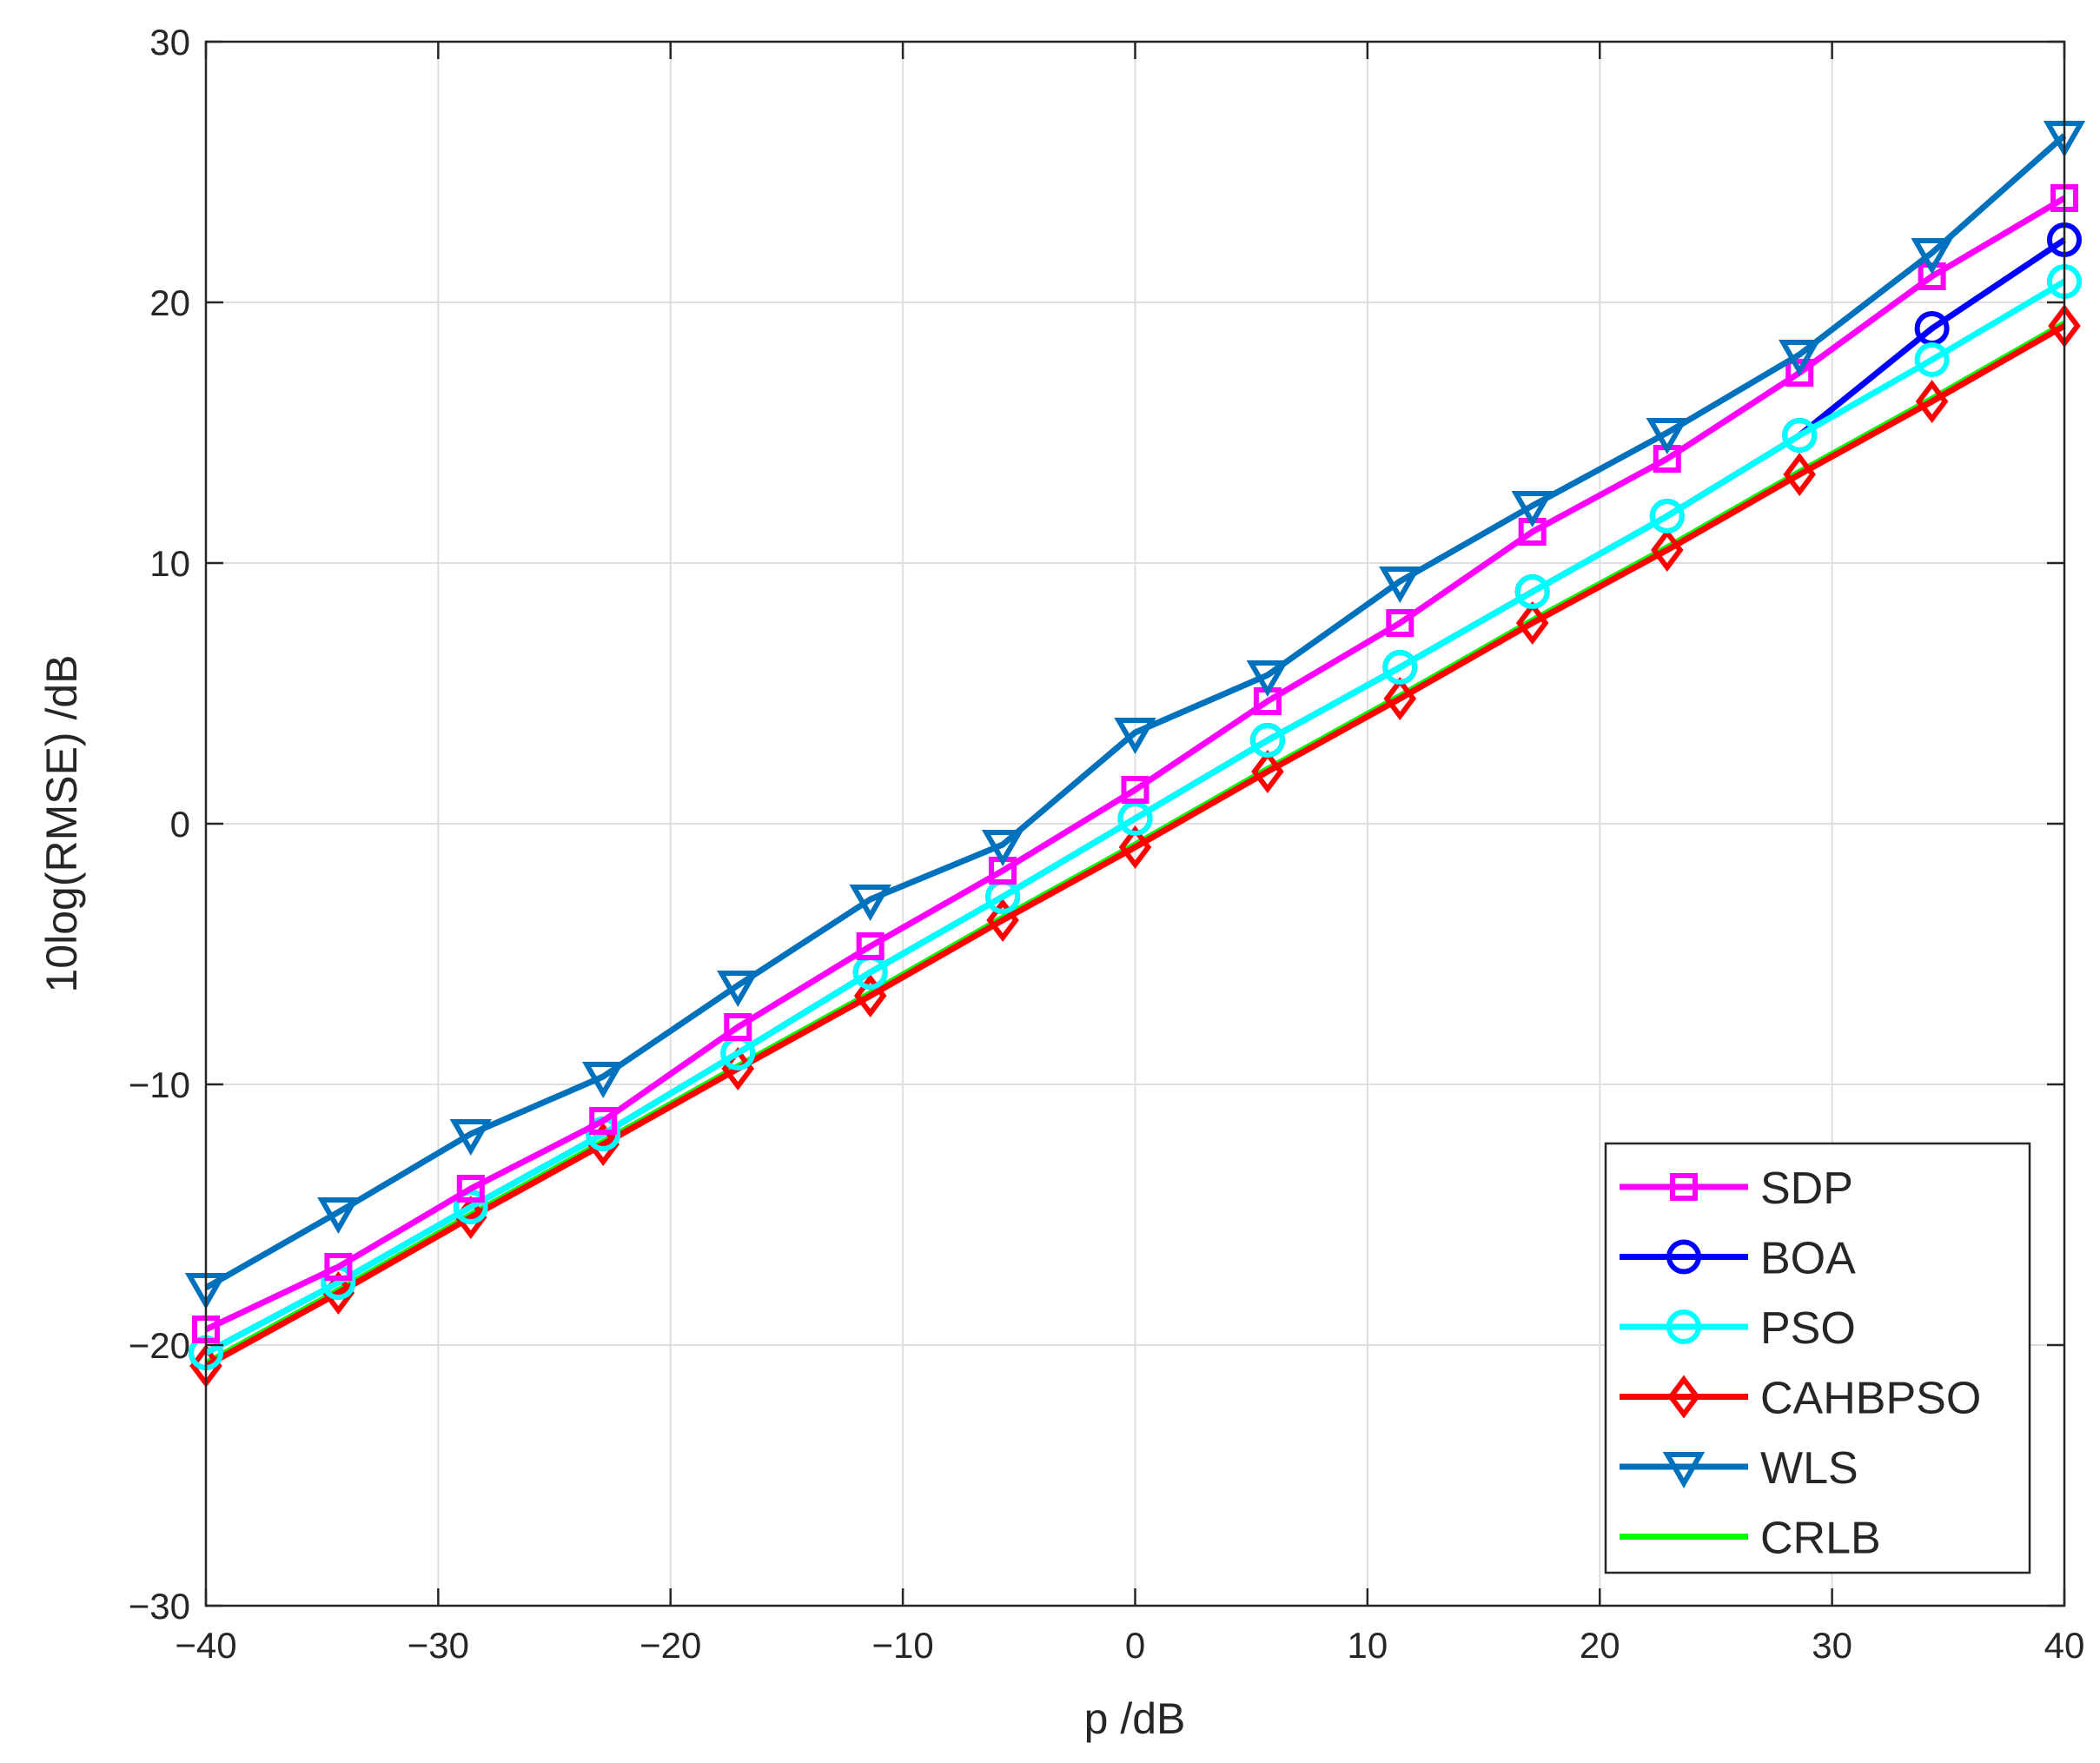  I want to click on x-tick-label: −10, so click(903, 1646).